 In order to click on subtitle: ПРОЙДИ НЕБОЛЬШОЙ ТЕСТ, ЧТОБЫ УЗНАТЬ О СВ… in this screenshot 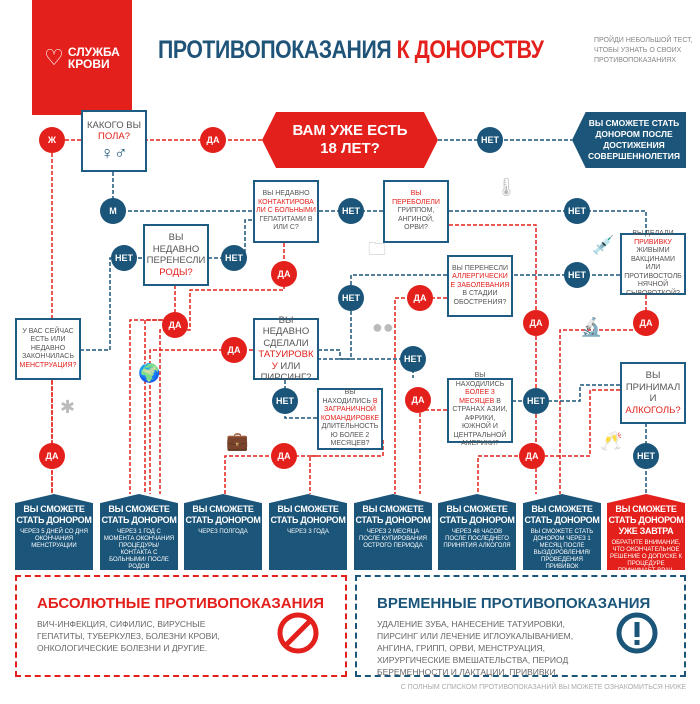, I will do `click(643, 50)`.